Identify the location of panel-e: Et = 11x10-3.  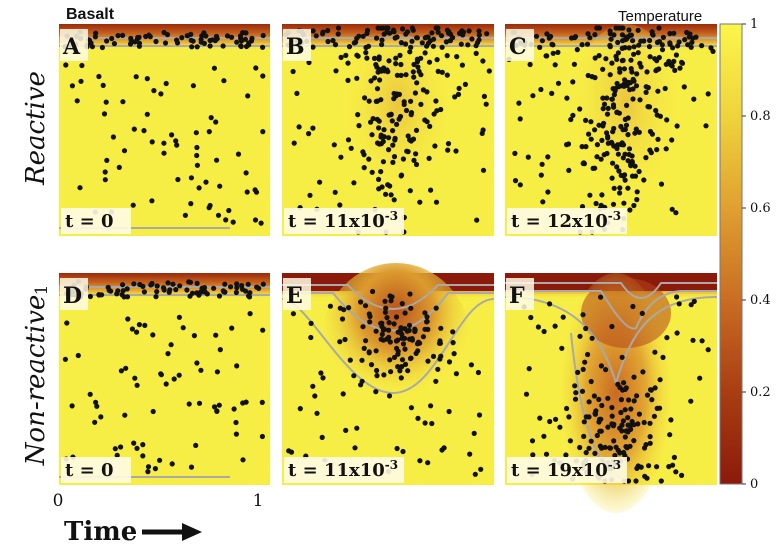
(388, 374).